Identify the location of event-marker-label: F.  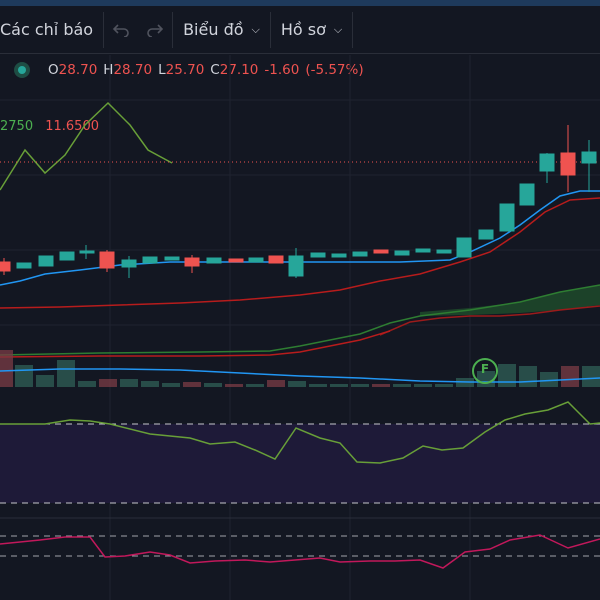
(485, 369).